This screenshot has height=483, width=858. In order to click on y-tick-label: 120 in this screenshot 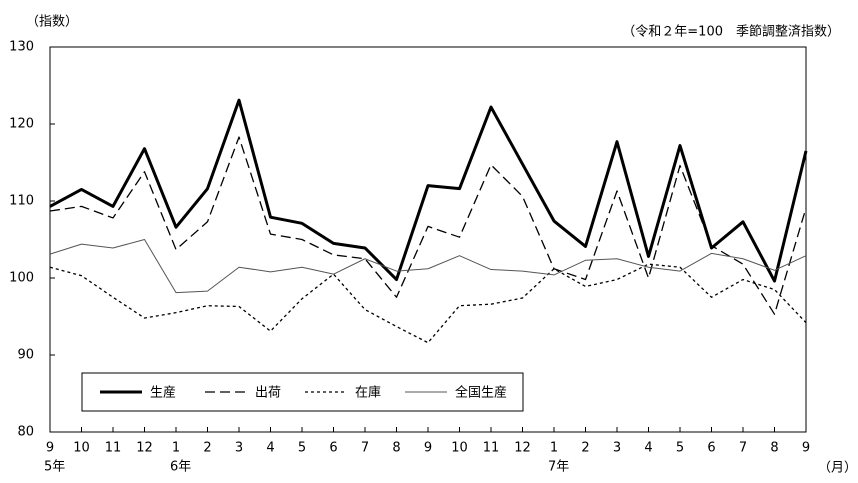, I will do `click(21, 124)`.